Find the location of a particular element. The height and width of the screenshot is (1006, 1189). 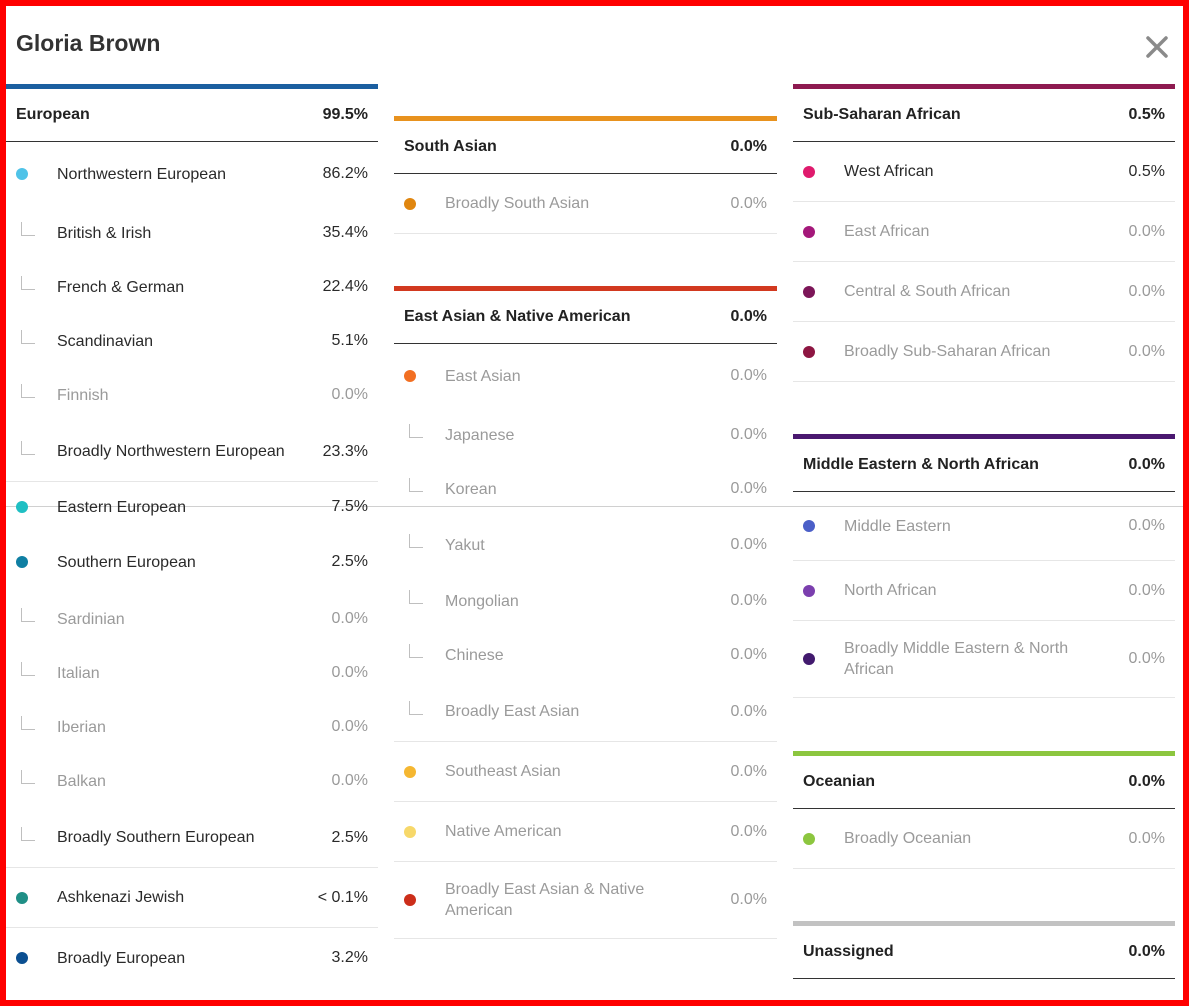

group-name: European is located at coordinates (53, 114).